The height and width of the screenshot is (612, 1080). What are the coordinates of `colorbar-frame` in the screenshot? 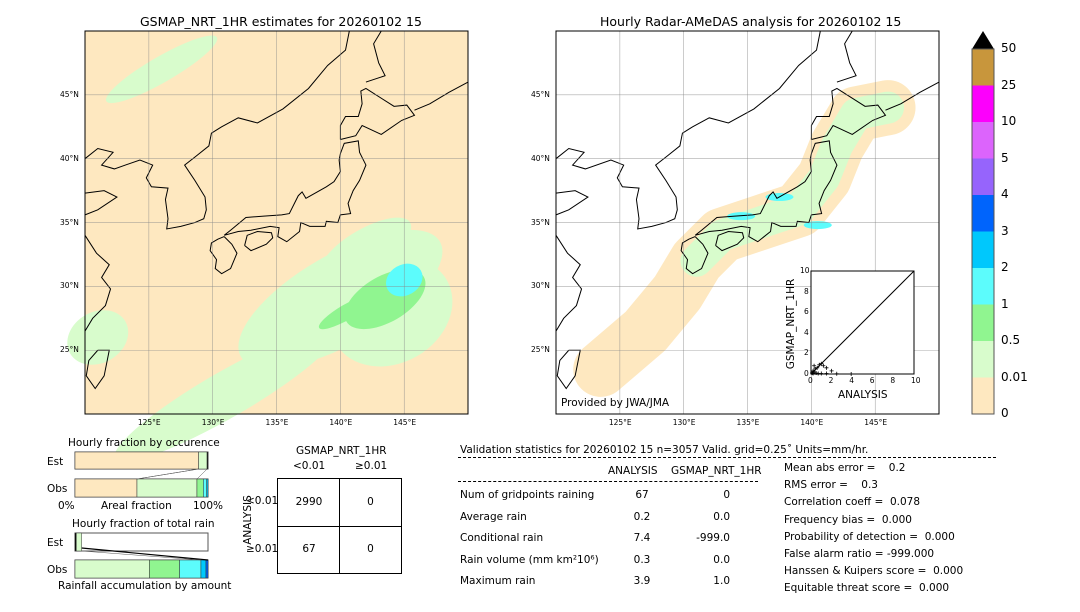 It's located at (983, 231).